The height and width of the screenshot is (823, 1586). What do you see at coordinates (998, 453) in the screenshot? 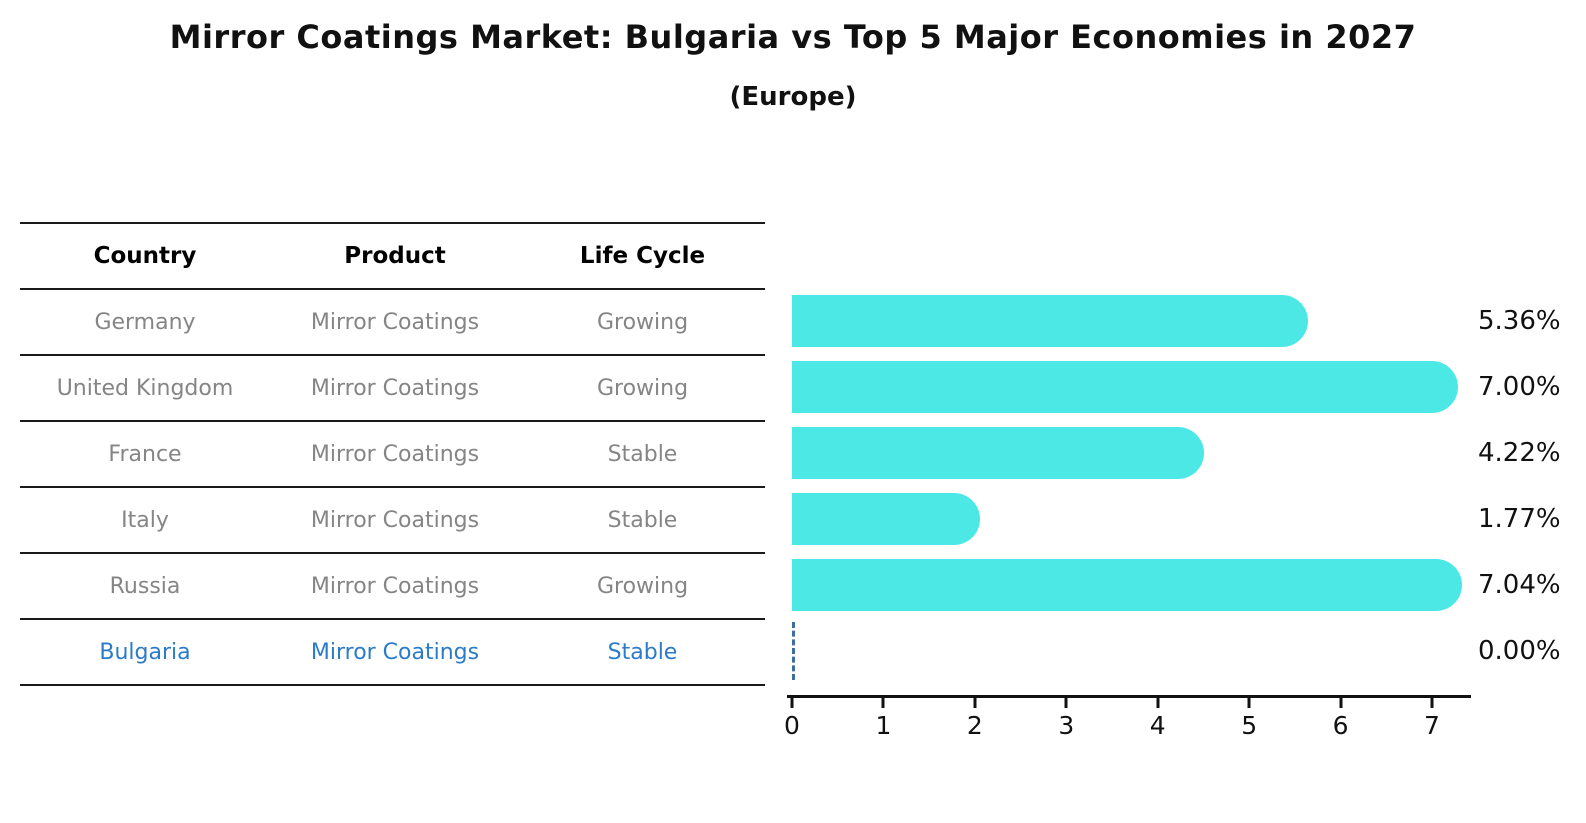
I see `bar-france` at bounding box center [998, 453].